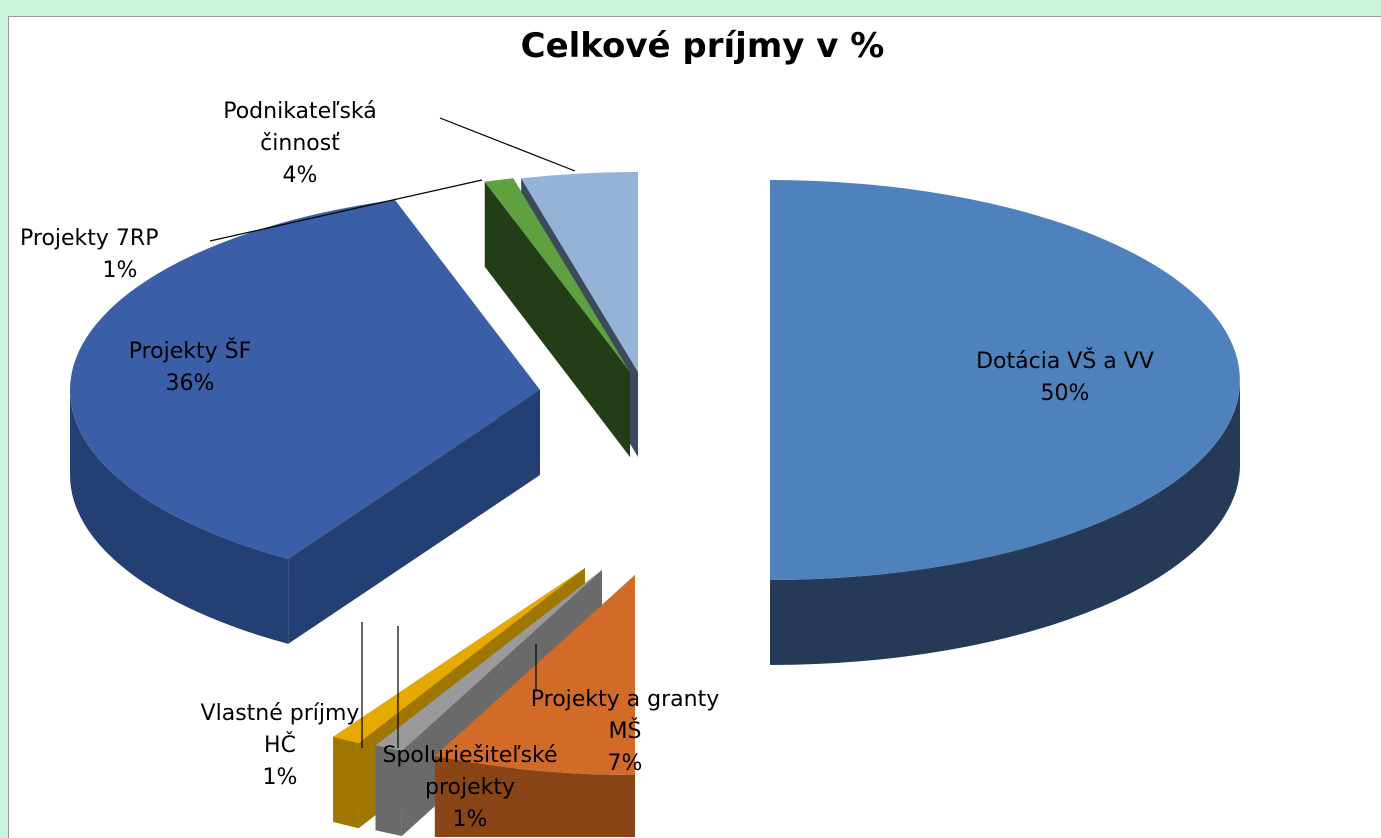  Describe the element at coordinates (190, 383) in the screenshot. I see `data-label-projekty-sf-1: 36%` at that location.